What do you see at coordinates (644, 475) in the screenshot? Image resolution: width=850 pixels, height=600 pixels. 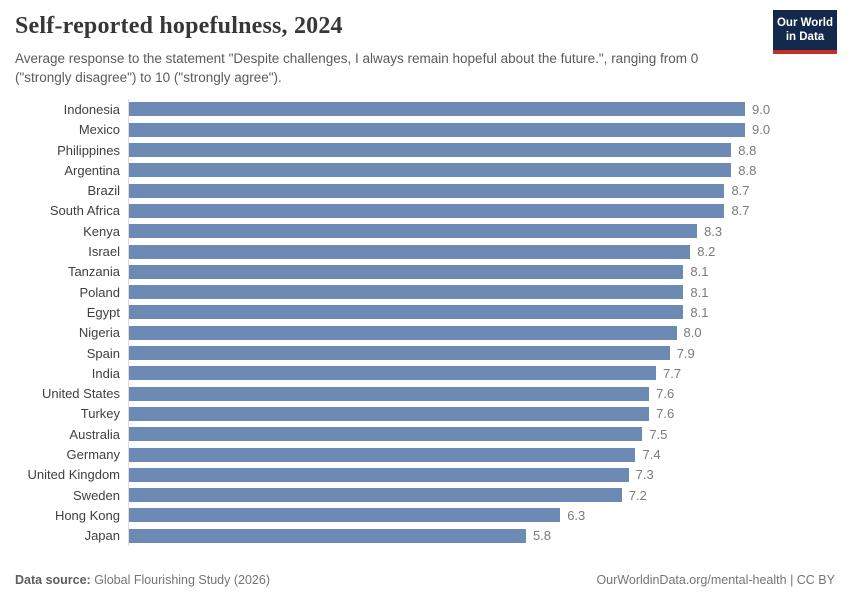 I see `value-label: 7.3` at bounding box center [644, 475].